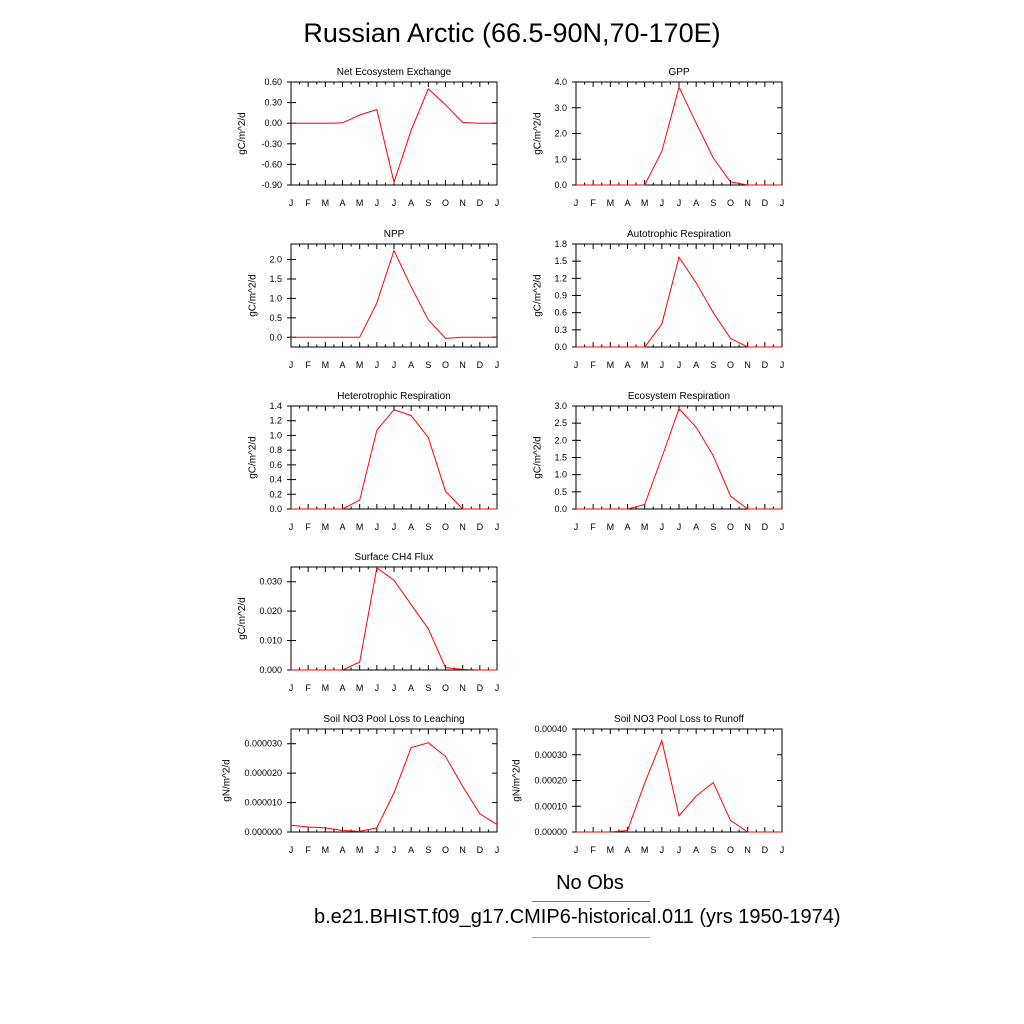 The height and width of the screenshot is (1024, 1024). I want to click on y-tick-label: -0.60, so click(271, 164).